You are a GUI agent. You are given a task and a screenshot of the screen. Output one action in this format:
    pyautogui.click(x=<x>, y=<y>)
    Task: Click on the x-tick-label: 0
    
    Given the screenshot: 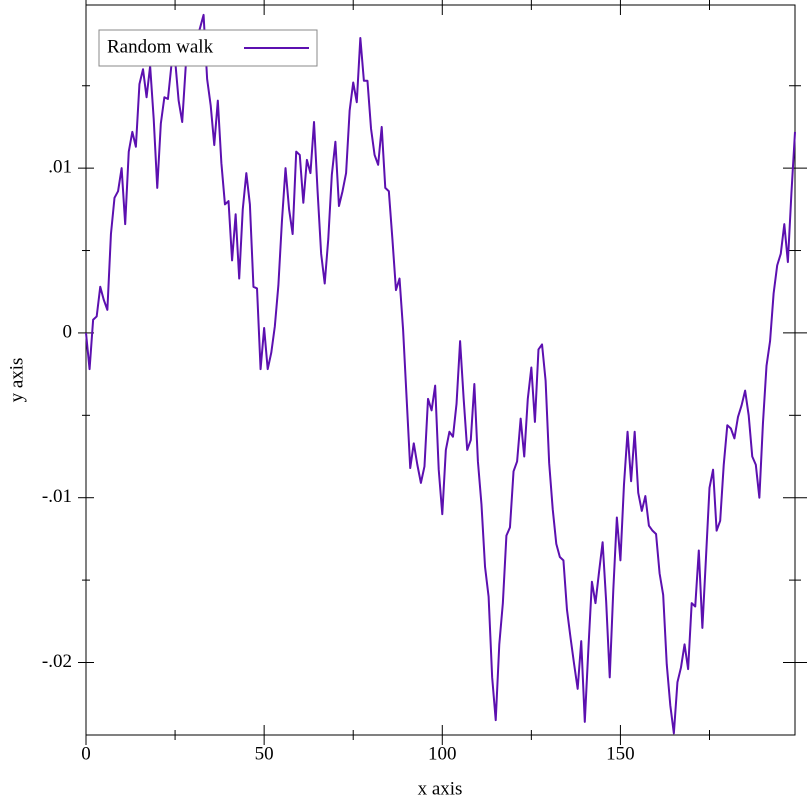 What is the action you would take?
    pyautogui.click(x=86, y=753)
    